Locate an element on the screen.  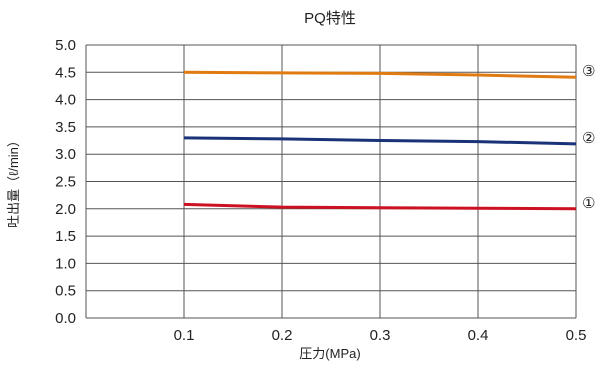
y-tick-label: 2.0 is located at coordinates (65, 209).